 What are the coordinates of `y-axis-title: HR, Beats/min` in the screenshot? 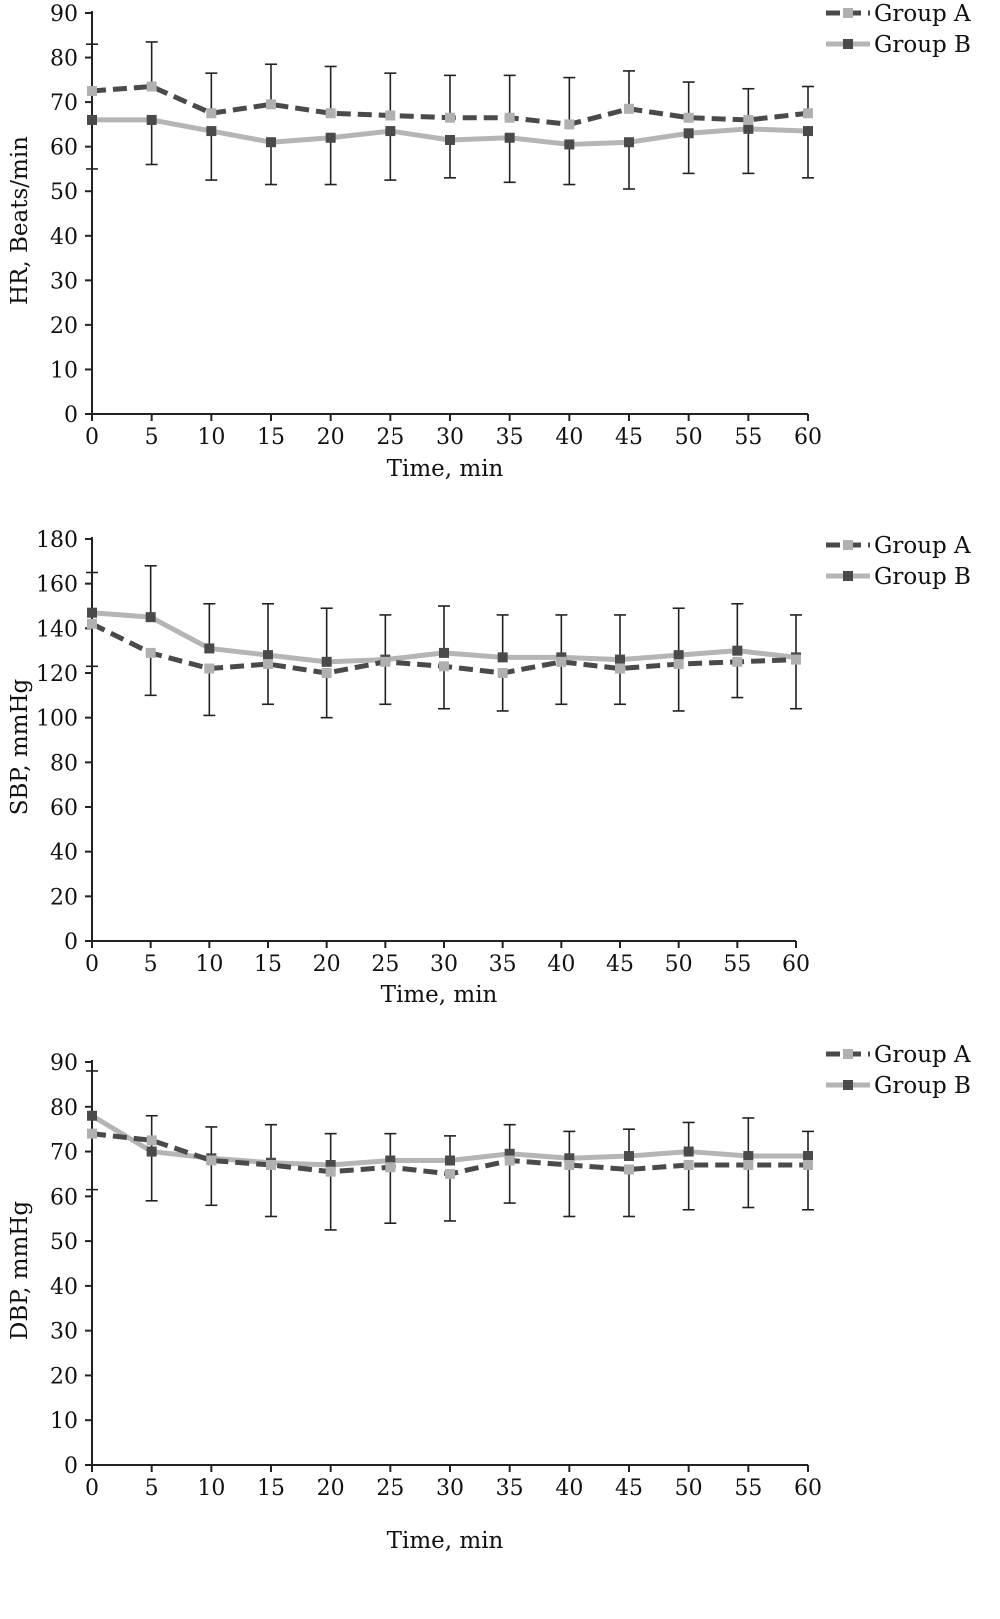 It's located at (20, 220).